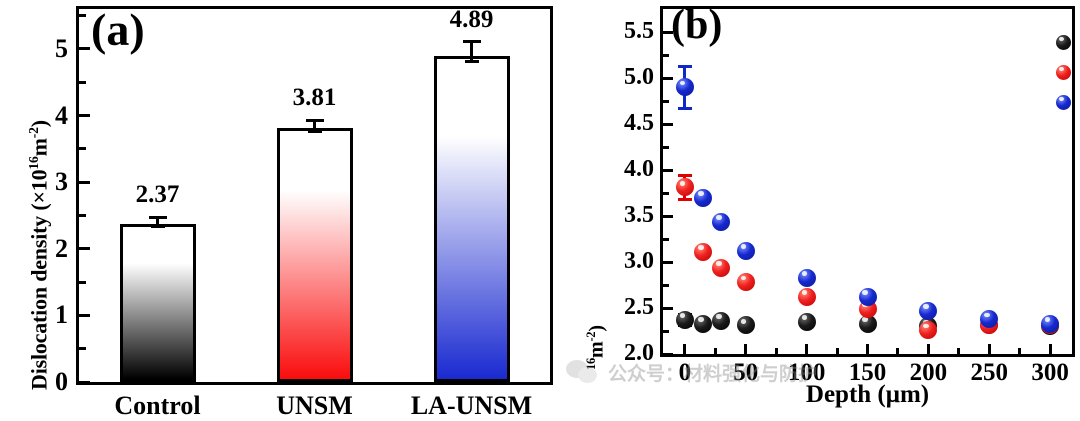 The width and height of the screenshot is (1080, 421). What do you see at coordinates (61, 381) in the screenshot?
I see `y-tick-label: 0` at bounding box center [61, 381].